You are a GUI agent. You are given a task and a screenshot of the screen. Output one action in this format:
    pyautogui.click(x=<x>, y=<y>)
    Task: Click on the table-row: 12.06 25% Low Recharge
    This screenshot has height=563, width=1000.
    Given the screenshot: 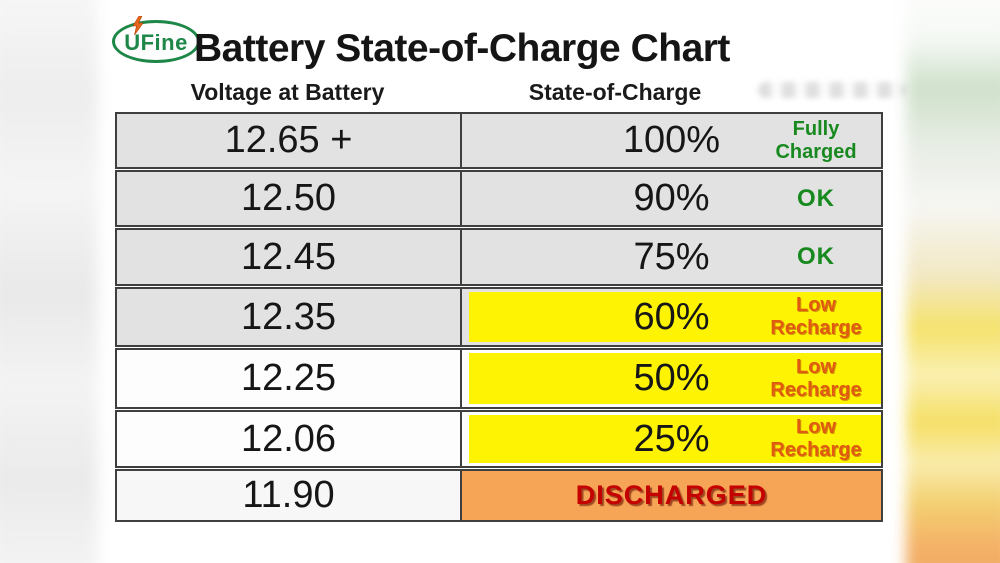 What is the action you would take?
    pyautogui.click(x=499, y=439)
    